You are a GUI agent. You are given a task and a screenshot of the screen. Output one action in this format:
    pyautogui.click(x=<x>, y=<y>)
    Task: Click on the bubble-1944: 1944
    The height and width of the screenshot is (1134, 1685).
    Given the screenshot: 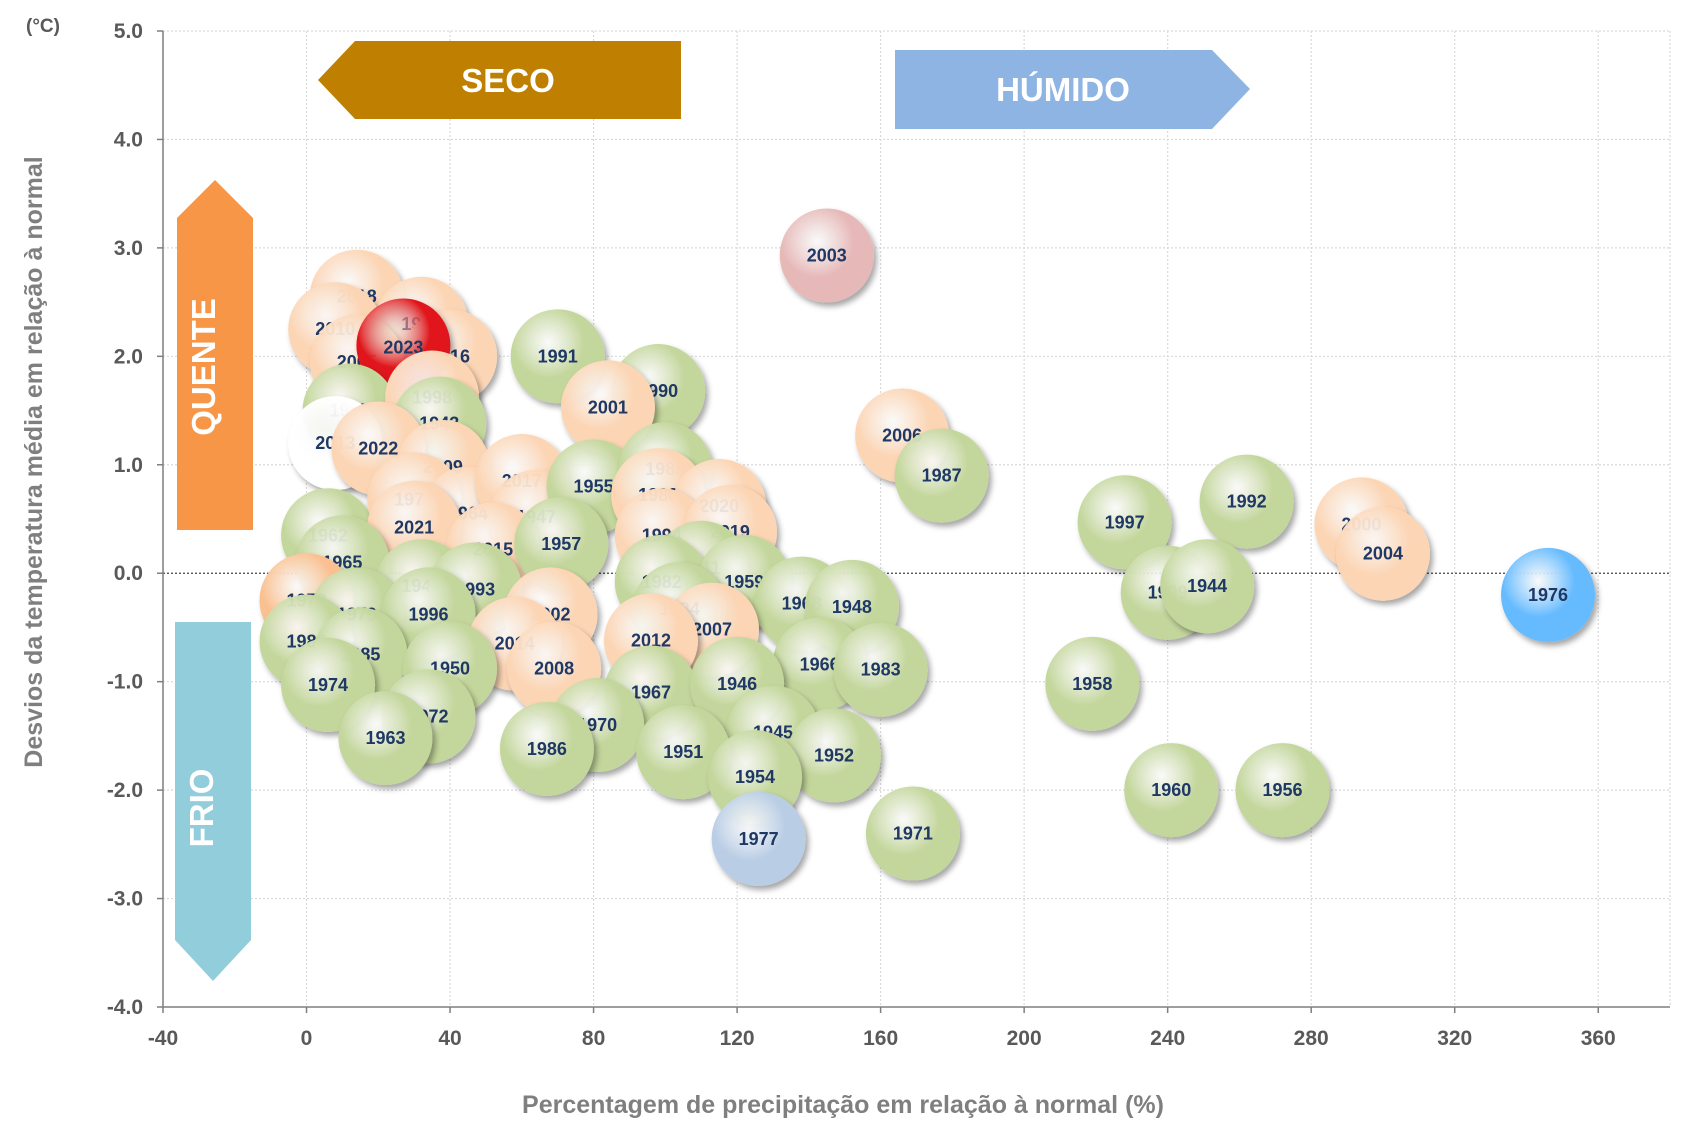 What is the action you would take?
    pyautogui.click(x=1207, y=586)
    